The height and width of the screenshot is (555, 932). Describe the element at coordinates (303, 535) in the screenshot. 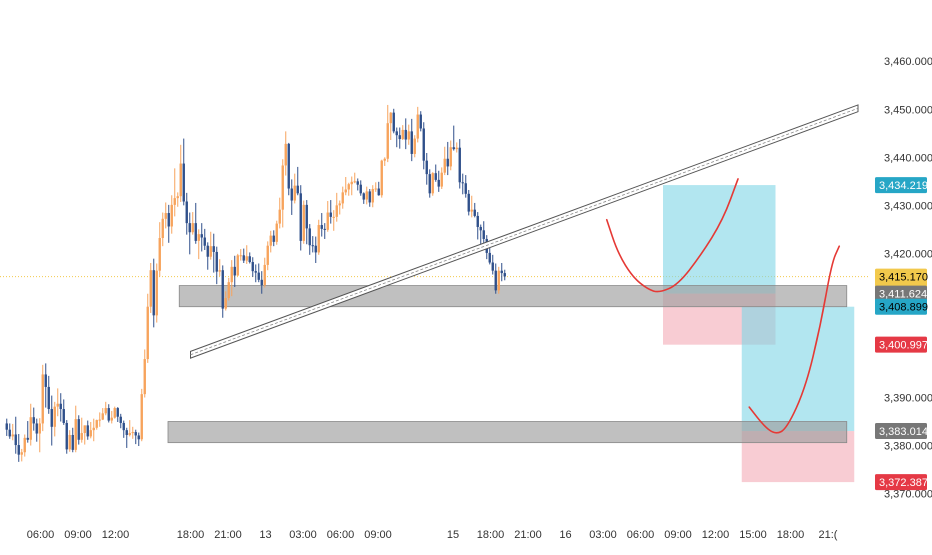

I see `time-tick-label: 03:00` at that location.